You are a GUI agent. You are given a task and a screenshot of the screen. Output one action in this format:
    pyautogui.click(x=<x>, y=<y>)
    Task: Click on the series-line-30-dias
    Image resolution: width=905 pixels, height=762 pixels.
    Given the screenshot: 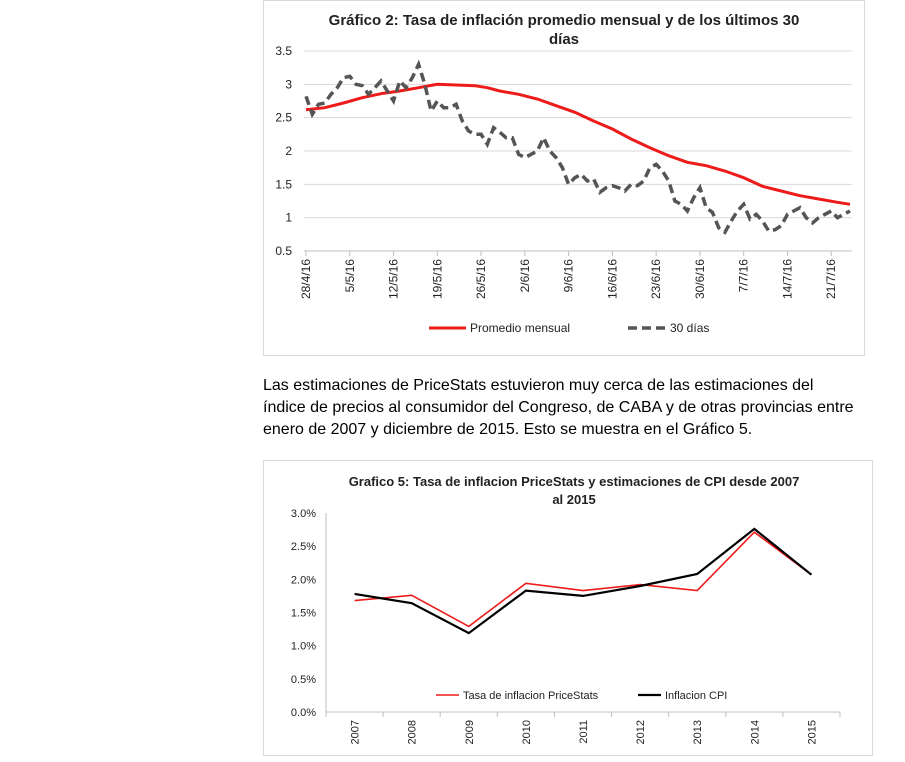 What is the action you would take?
    pyautogui.click(x=577, y=147)
    